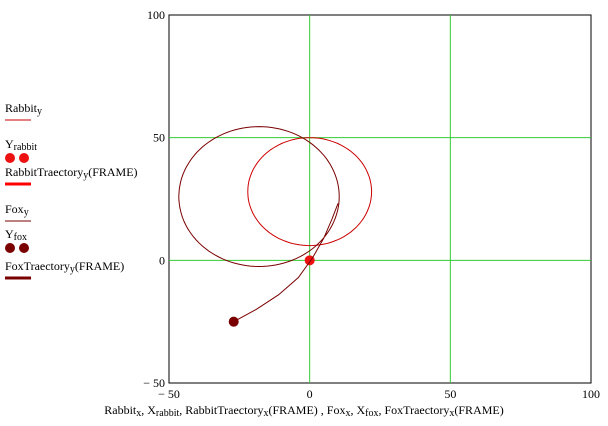  Describe the element at coordinates (18, 278) in the screenshot. I see `legend-swatch-fox-traectory-y` at that location.